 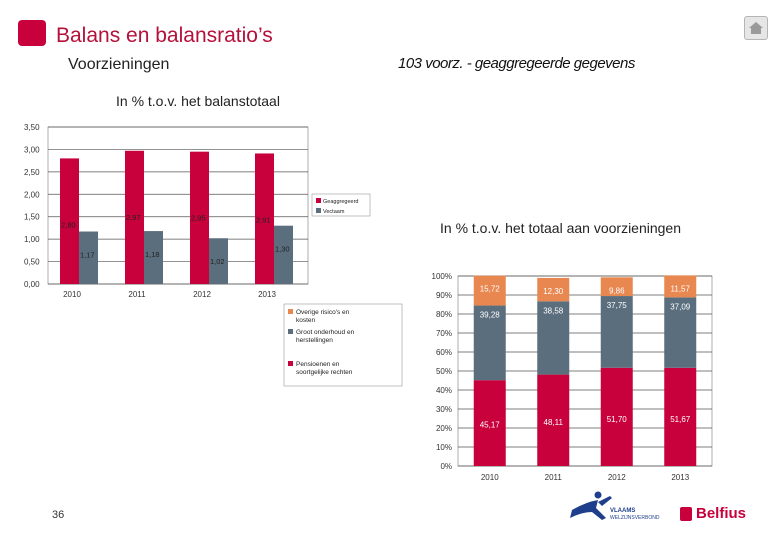 What do you see at coordinates (32, 217) in the screenshot?
I see `y-tick-label: 1,50` at bounding box center [32, 217].